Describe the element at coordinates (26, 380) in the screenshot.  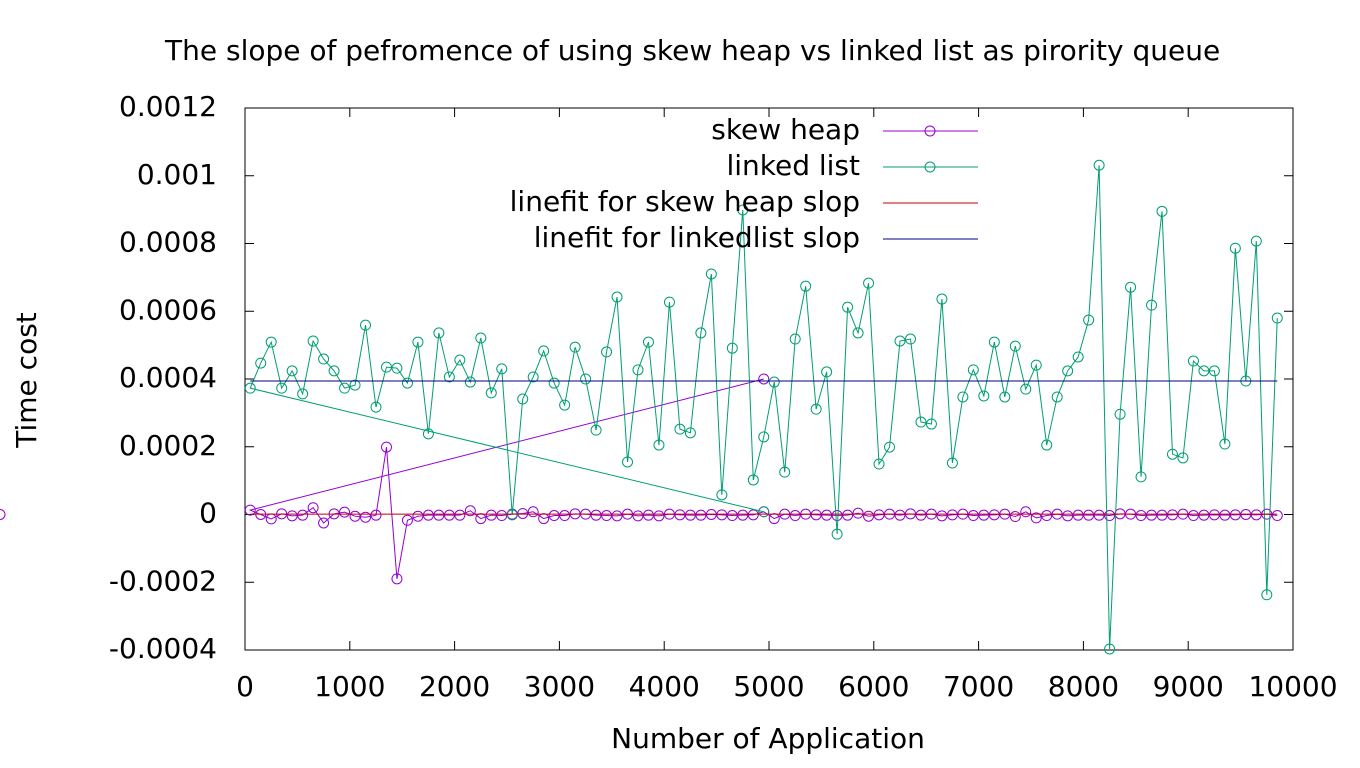
I see `y-axis-label: Time cost` at that location.